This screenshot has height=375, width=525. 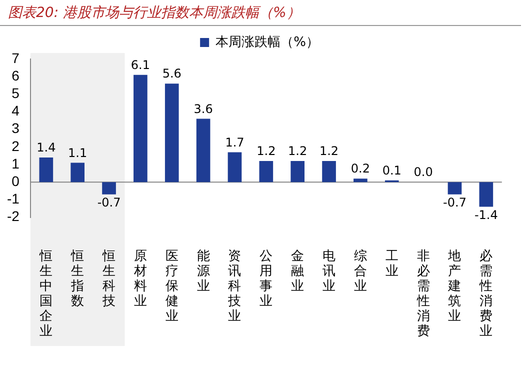 What do you see at coordinates (16, 180) in the screenshot?
I see `y-tick-label: 0` at bounding box center [16, 180].